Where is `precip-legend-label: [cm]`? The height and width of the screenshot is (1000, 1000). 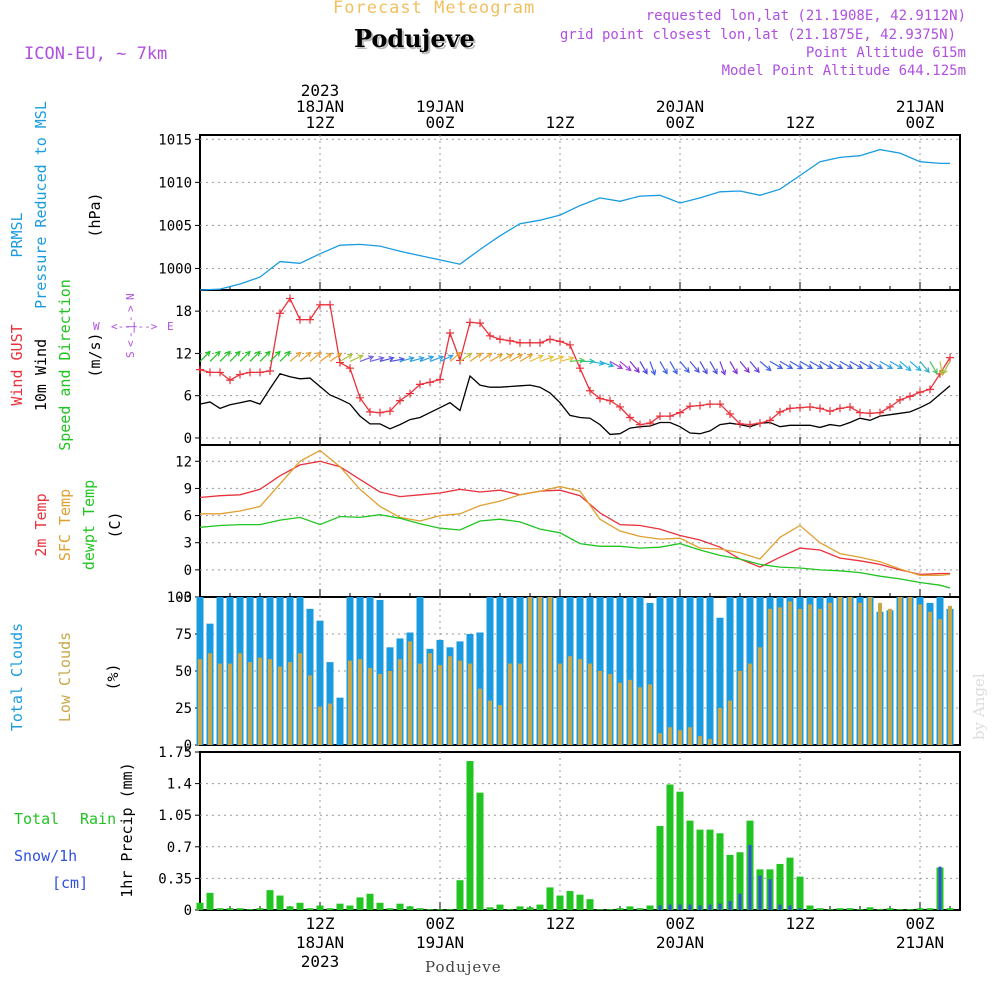
precip-legend-label: [cm] is located at coordinates (70, 883).